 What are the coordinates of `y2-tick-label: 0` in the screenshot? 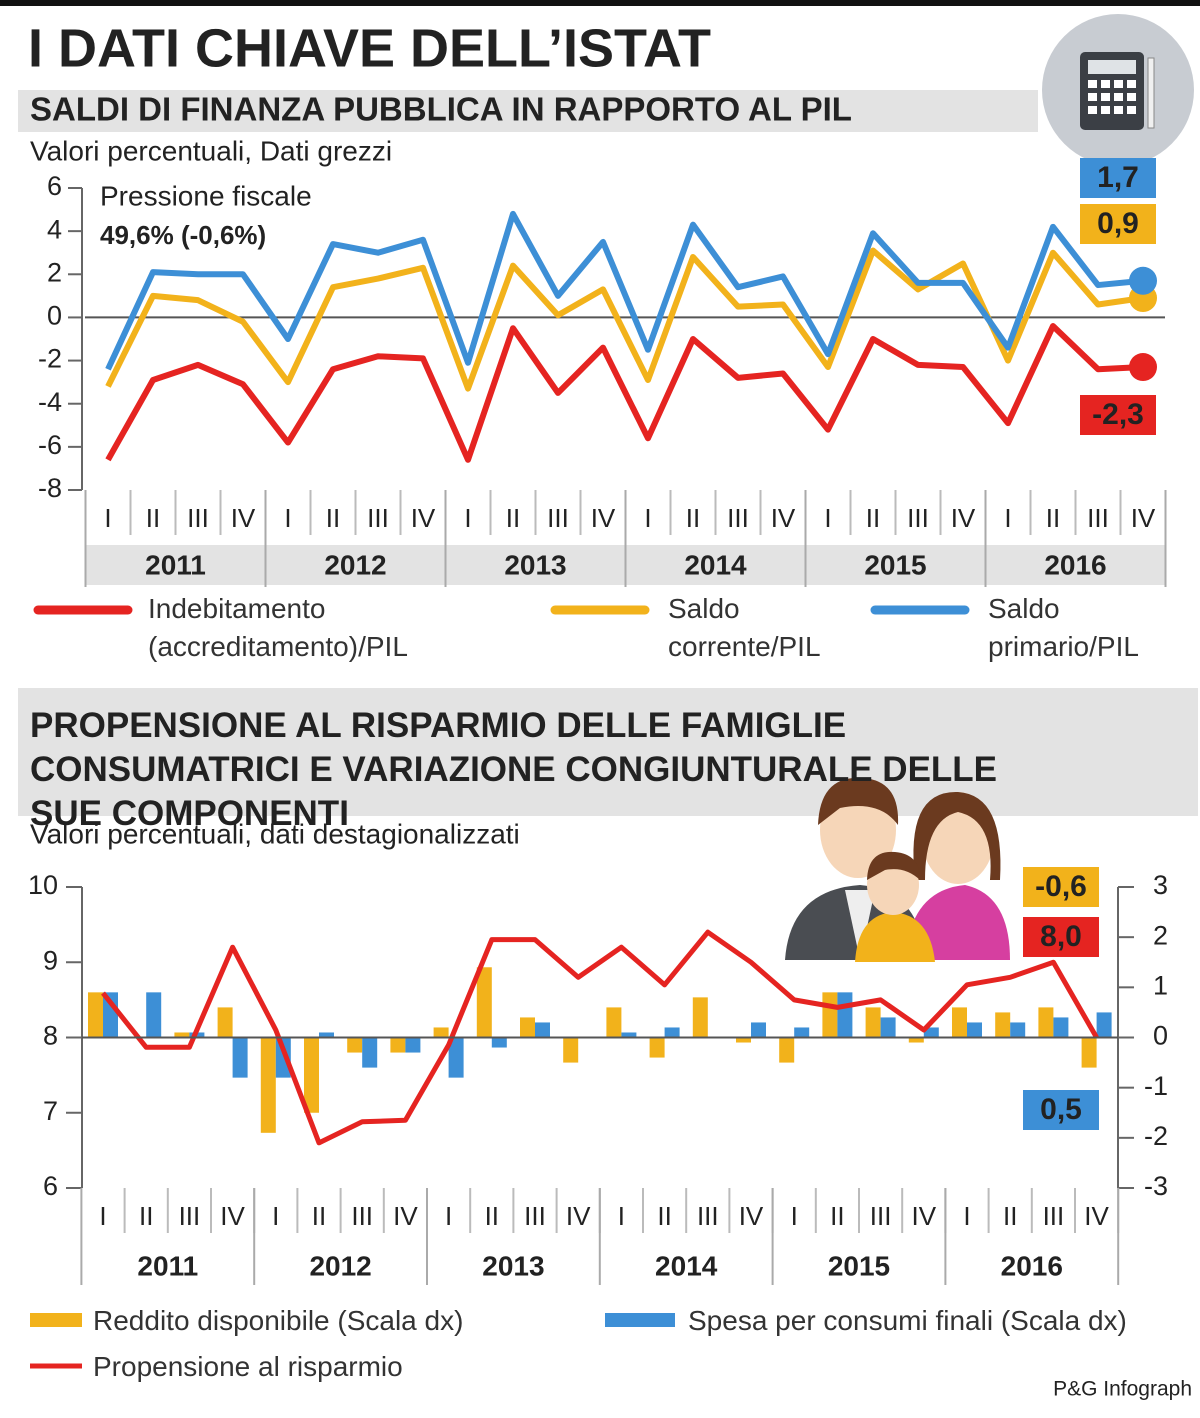 It's located at (1160, 1036).